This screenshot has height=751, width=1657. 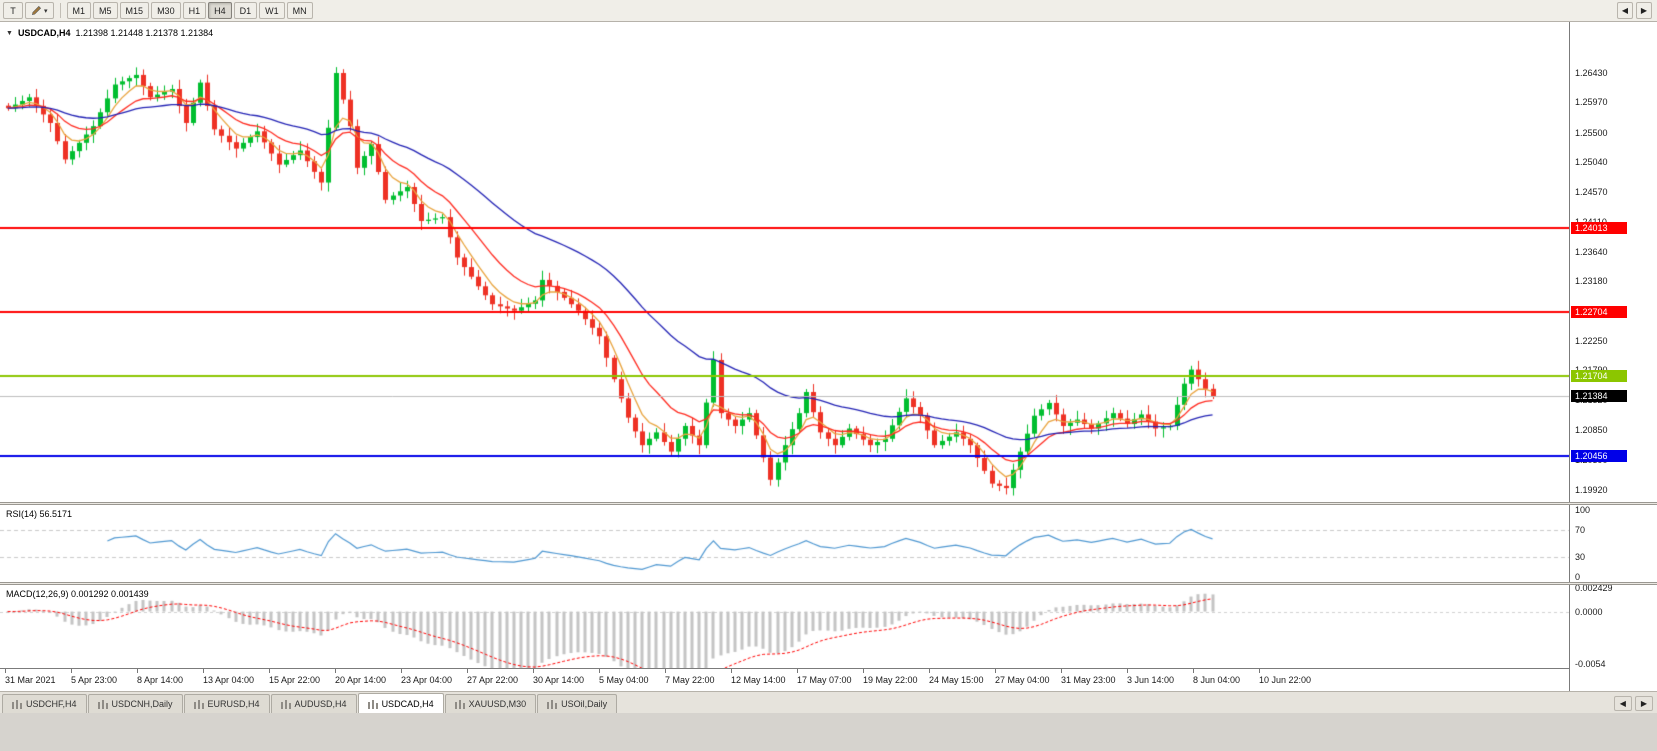 I want to click on tab-label: USDCAD,H4, so click(x=407, y=703).